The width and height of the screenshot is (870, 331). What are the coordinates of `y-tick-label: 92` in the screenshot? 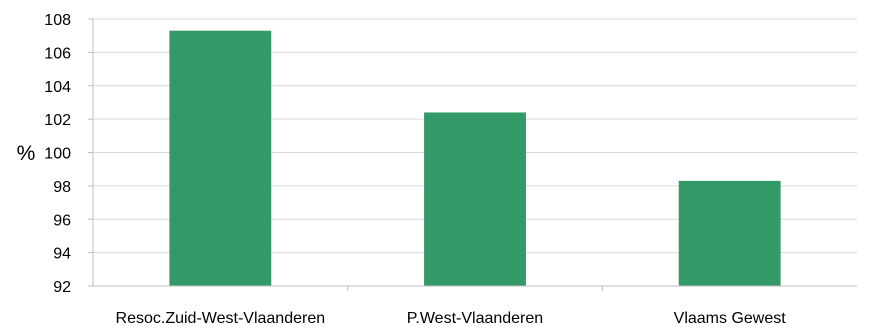 It's located at (62, 287).